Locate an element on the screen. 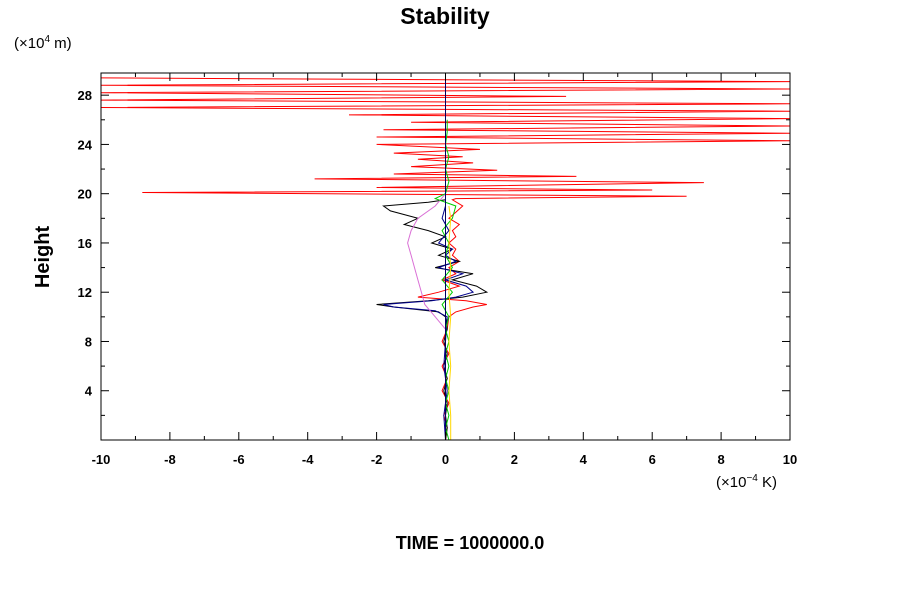  x-unit-prefix: (×10 is located at coordinates (731, 482).